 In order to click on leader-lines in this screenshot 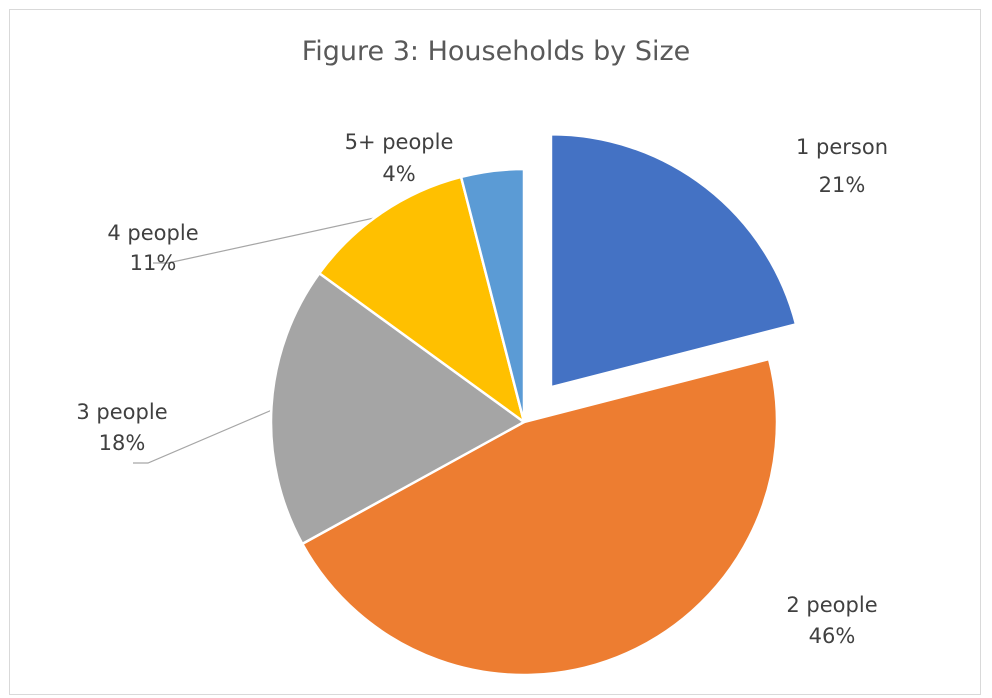, I will do `click(258, 339)`.